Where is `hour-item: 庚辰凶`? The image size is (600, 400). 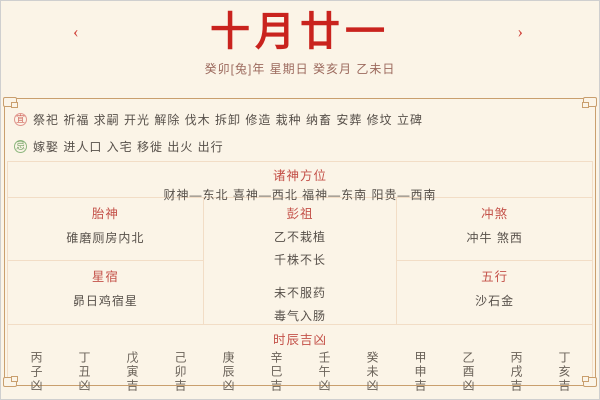
hour-item: 庚辰凶 is located at coordinates (228, 372).